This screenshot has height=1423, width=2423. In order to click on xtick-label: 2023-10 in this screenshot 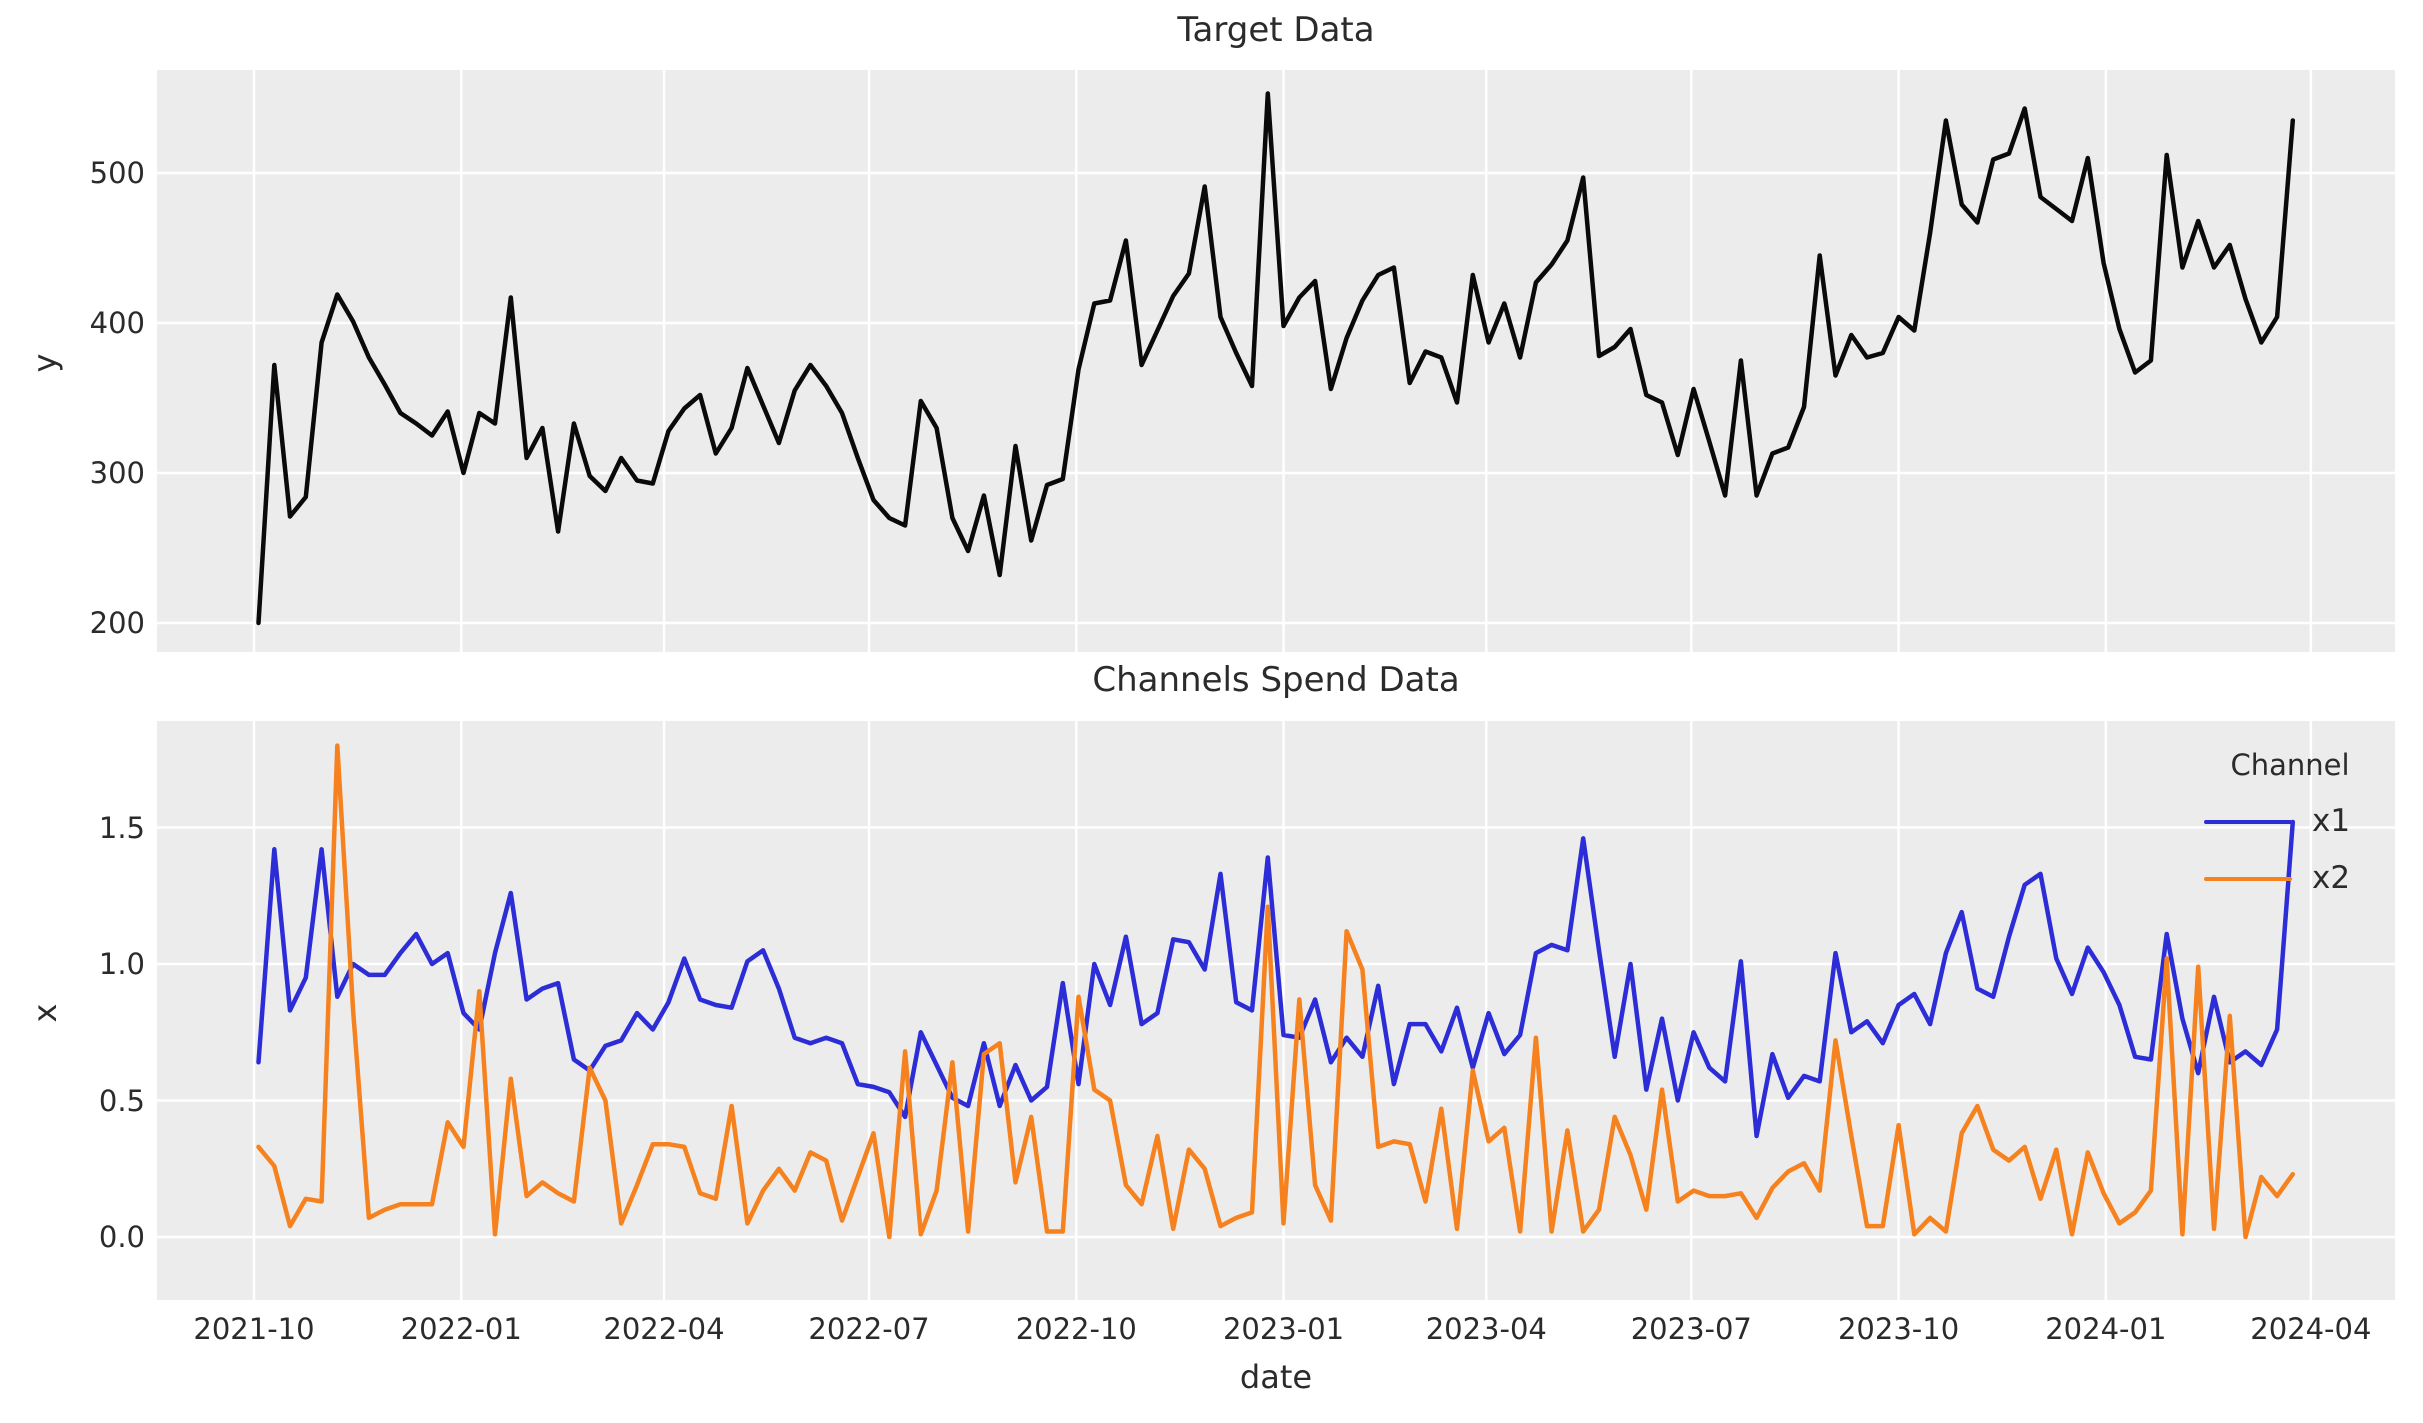, I will do `click(1898, 1329)`.